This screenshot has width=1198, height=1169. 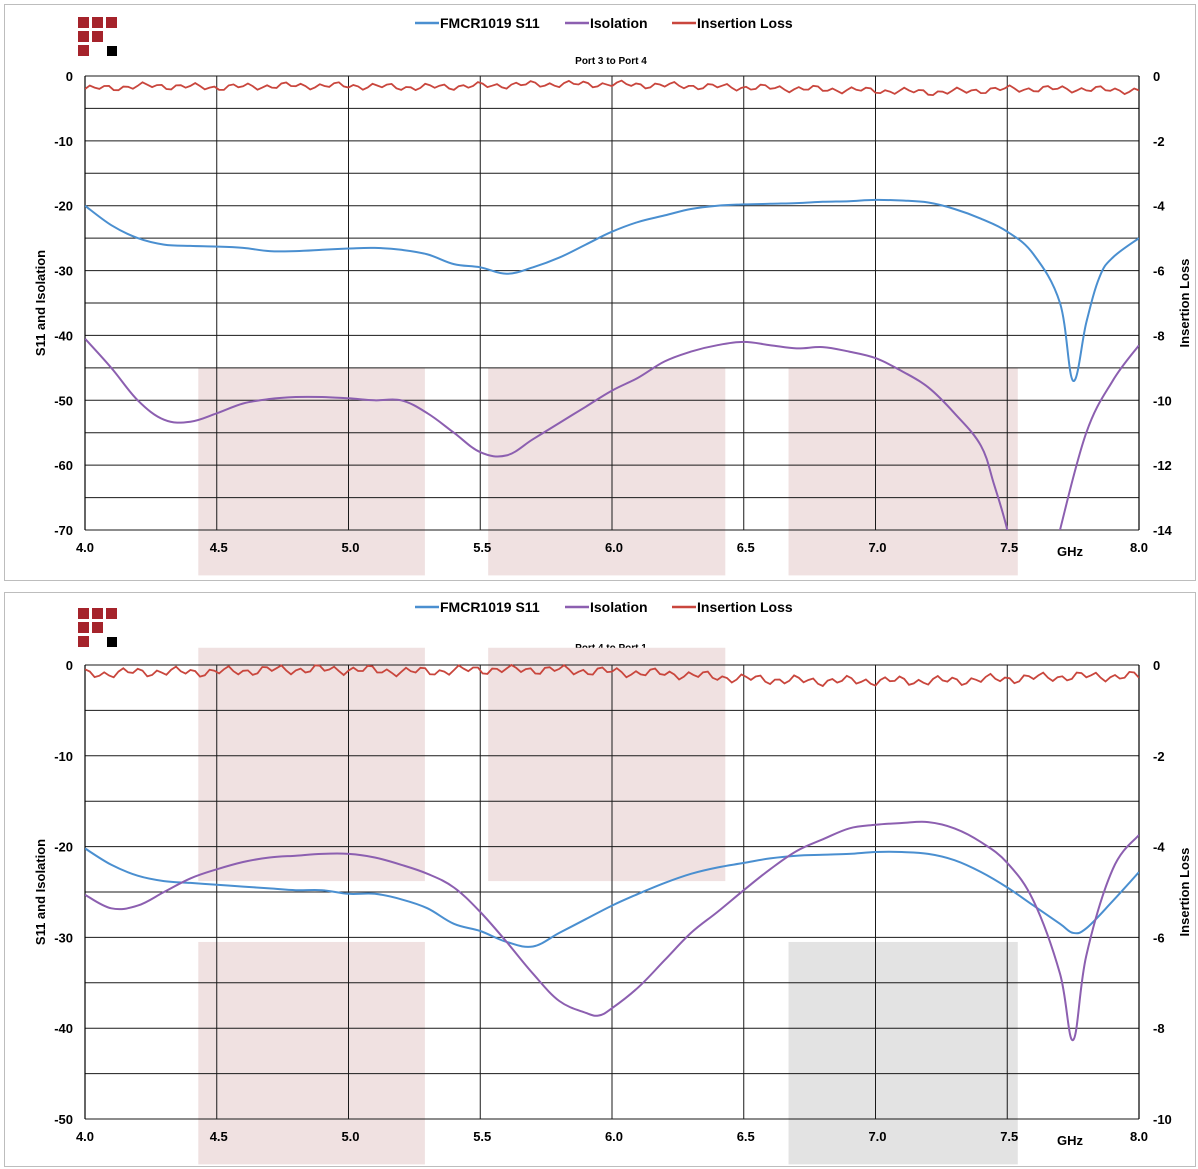 I want to click on chart-subtitle: Port 3 to Port 4, so click(x=611, y=61).